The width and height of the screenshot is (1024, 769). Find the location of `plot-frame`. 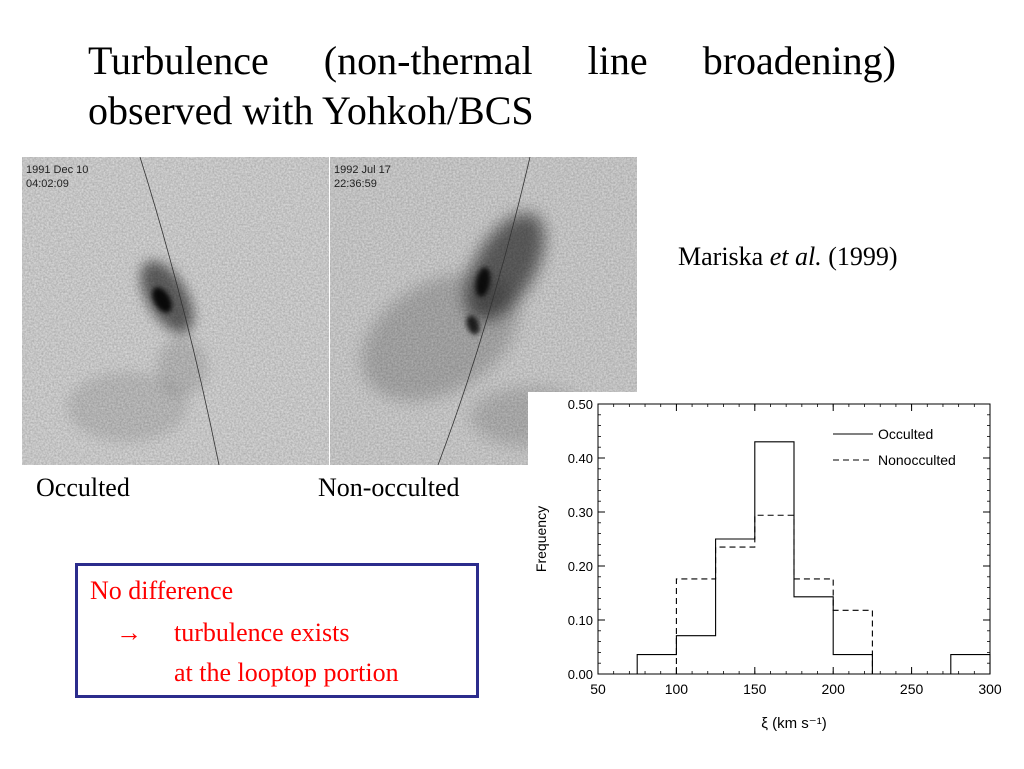

plot-frame is located at coordinates (794, 539).